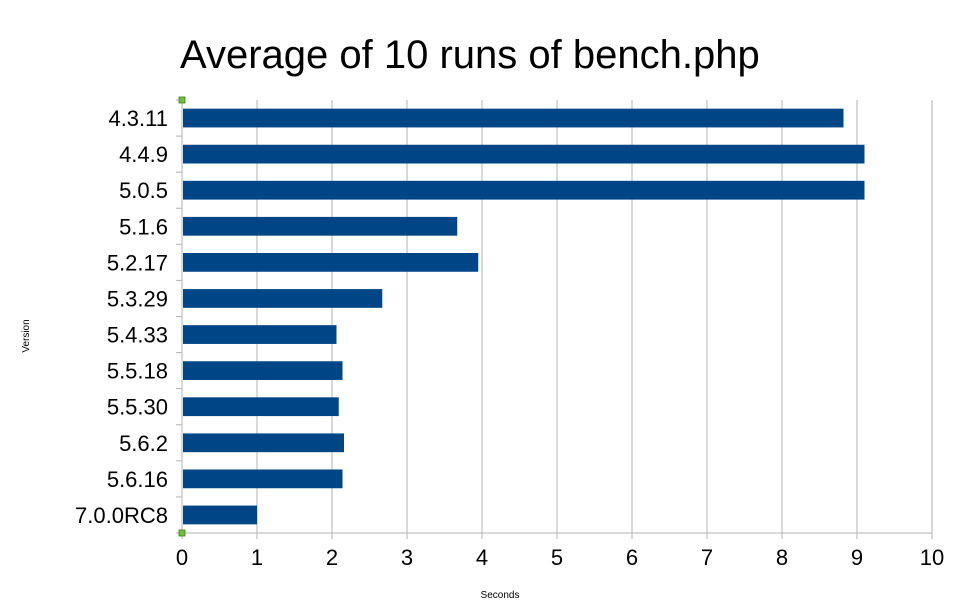  I want to click on x-tick-label: 3, so click(407, 557).